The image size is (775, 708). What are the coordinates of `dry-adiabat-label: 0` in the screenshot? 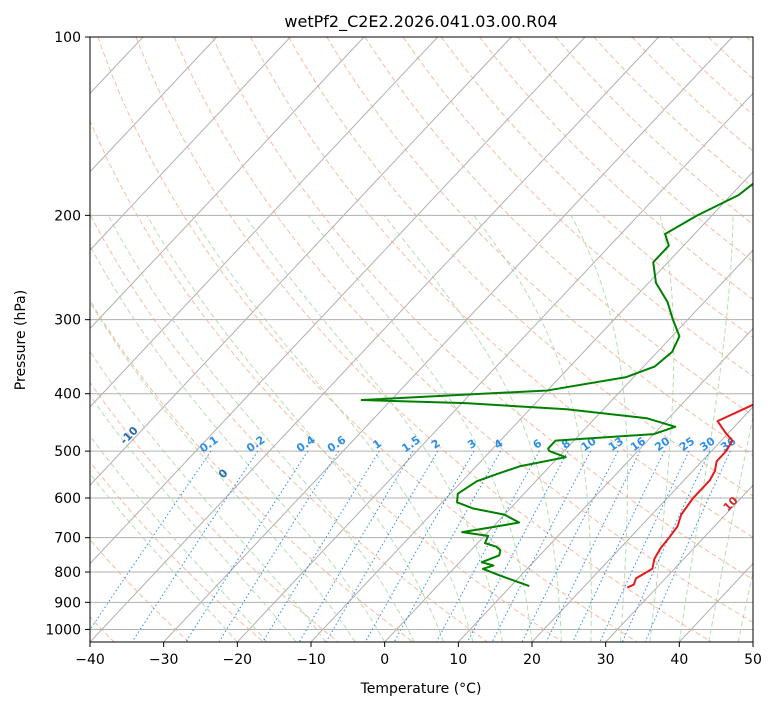 It's located at (223, 473).